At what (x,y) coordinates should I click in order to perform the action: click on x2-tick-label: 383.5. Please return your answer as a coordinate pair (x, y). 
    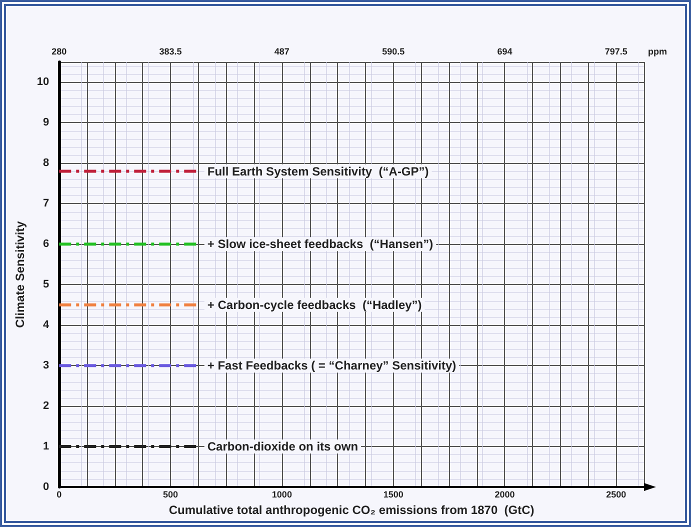
    Looking at the image, I should click on (170, 51).